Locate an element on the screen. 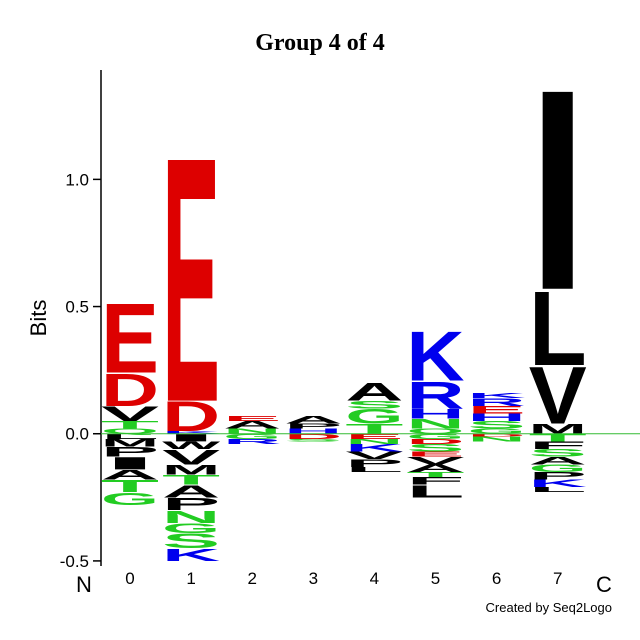 The image size is (640, 640). letter-group: K is located at coordinates (191, 555).